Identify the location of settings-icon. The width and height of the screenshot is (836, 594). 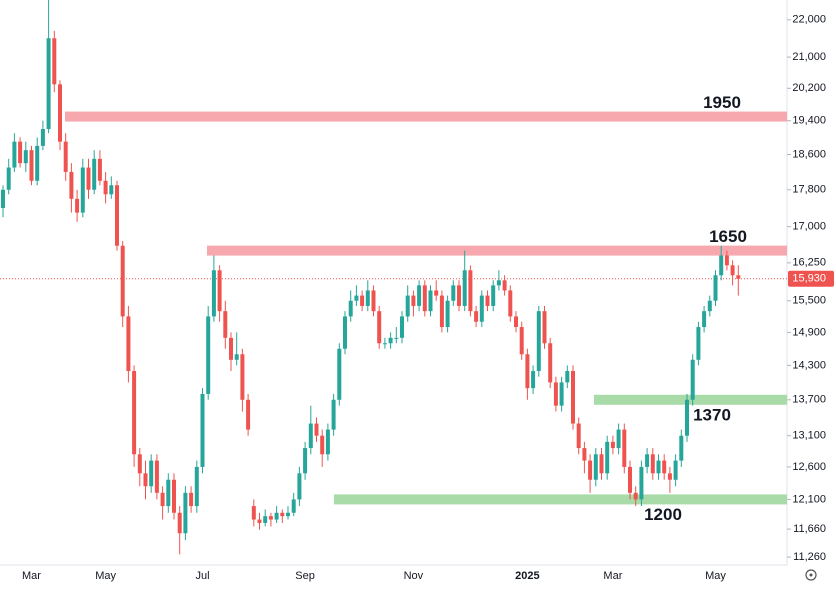
(811, 575).